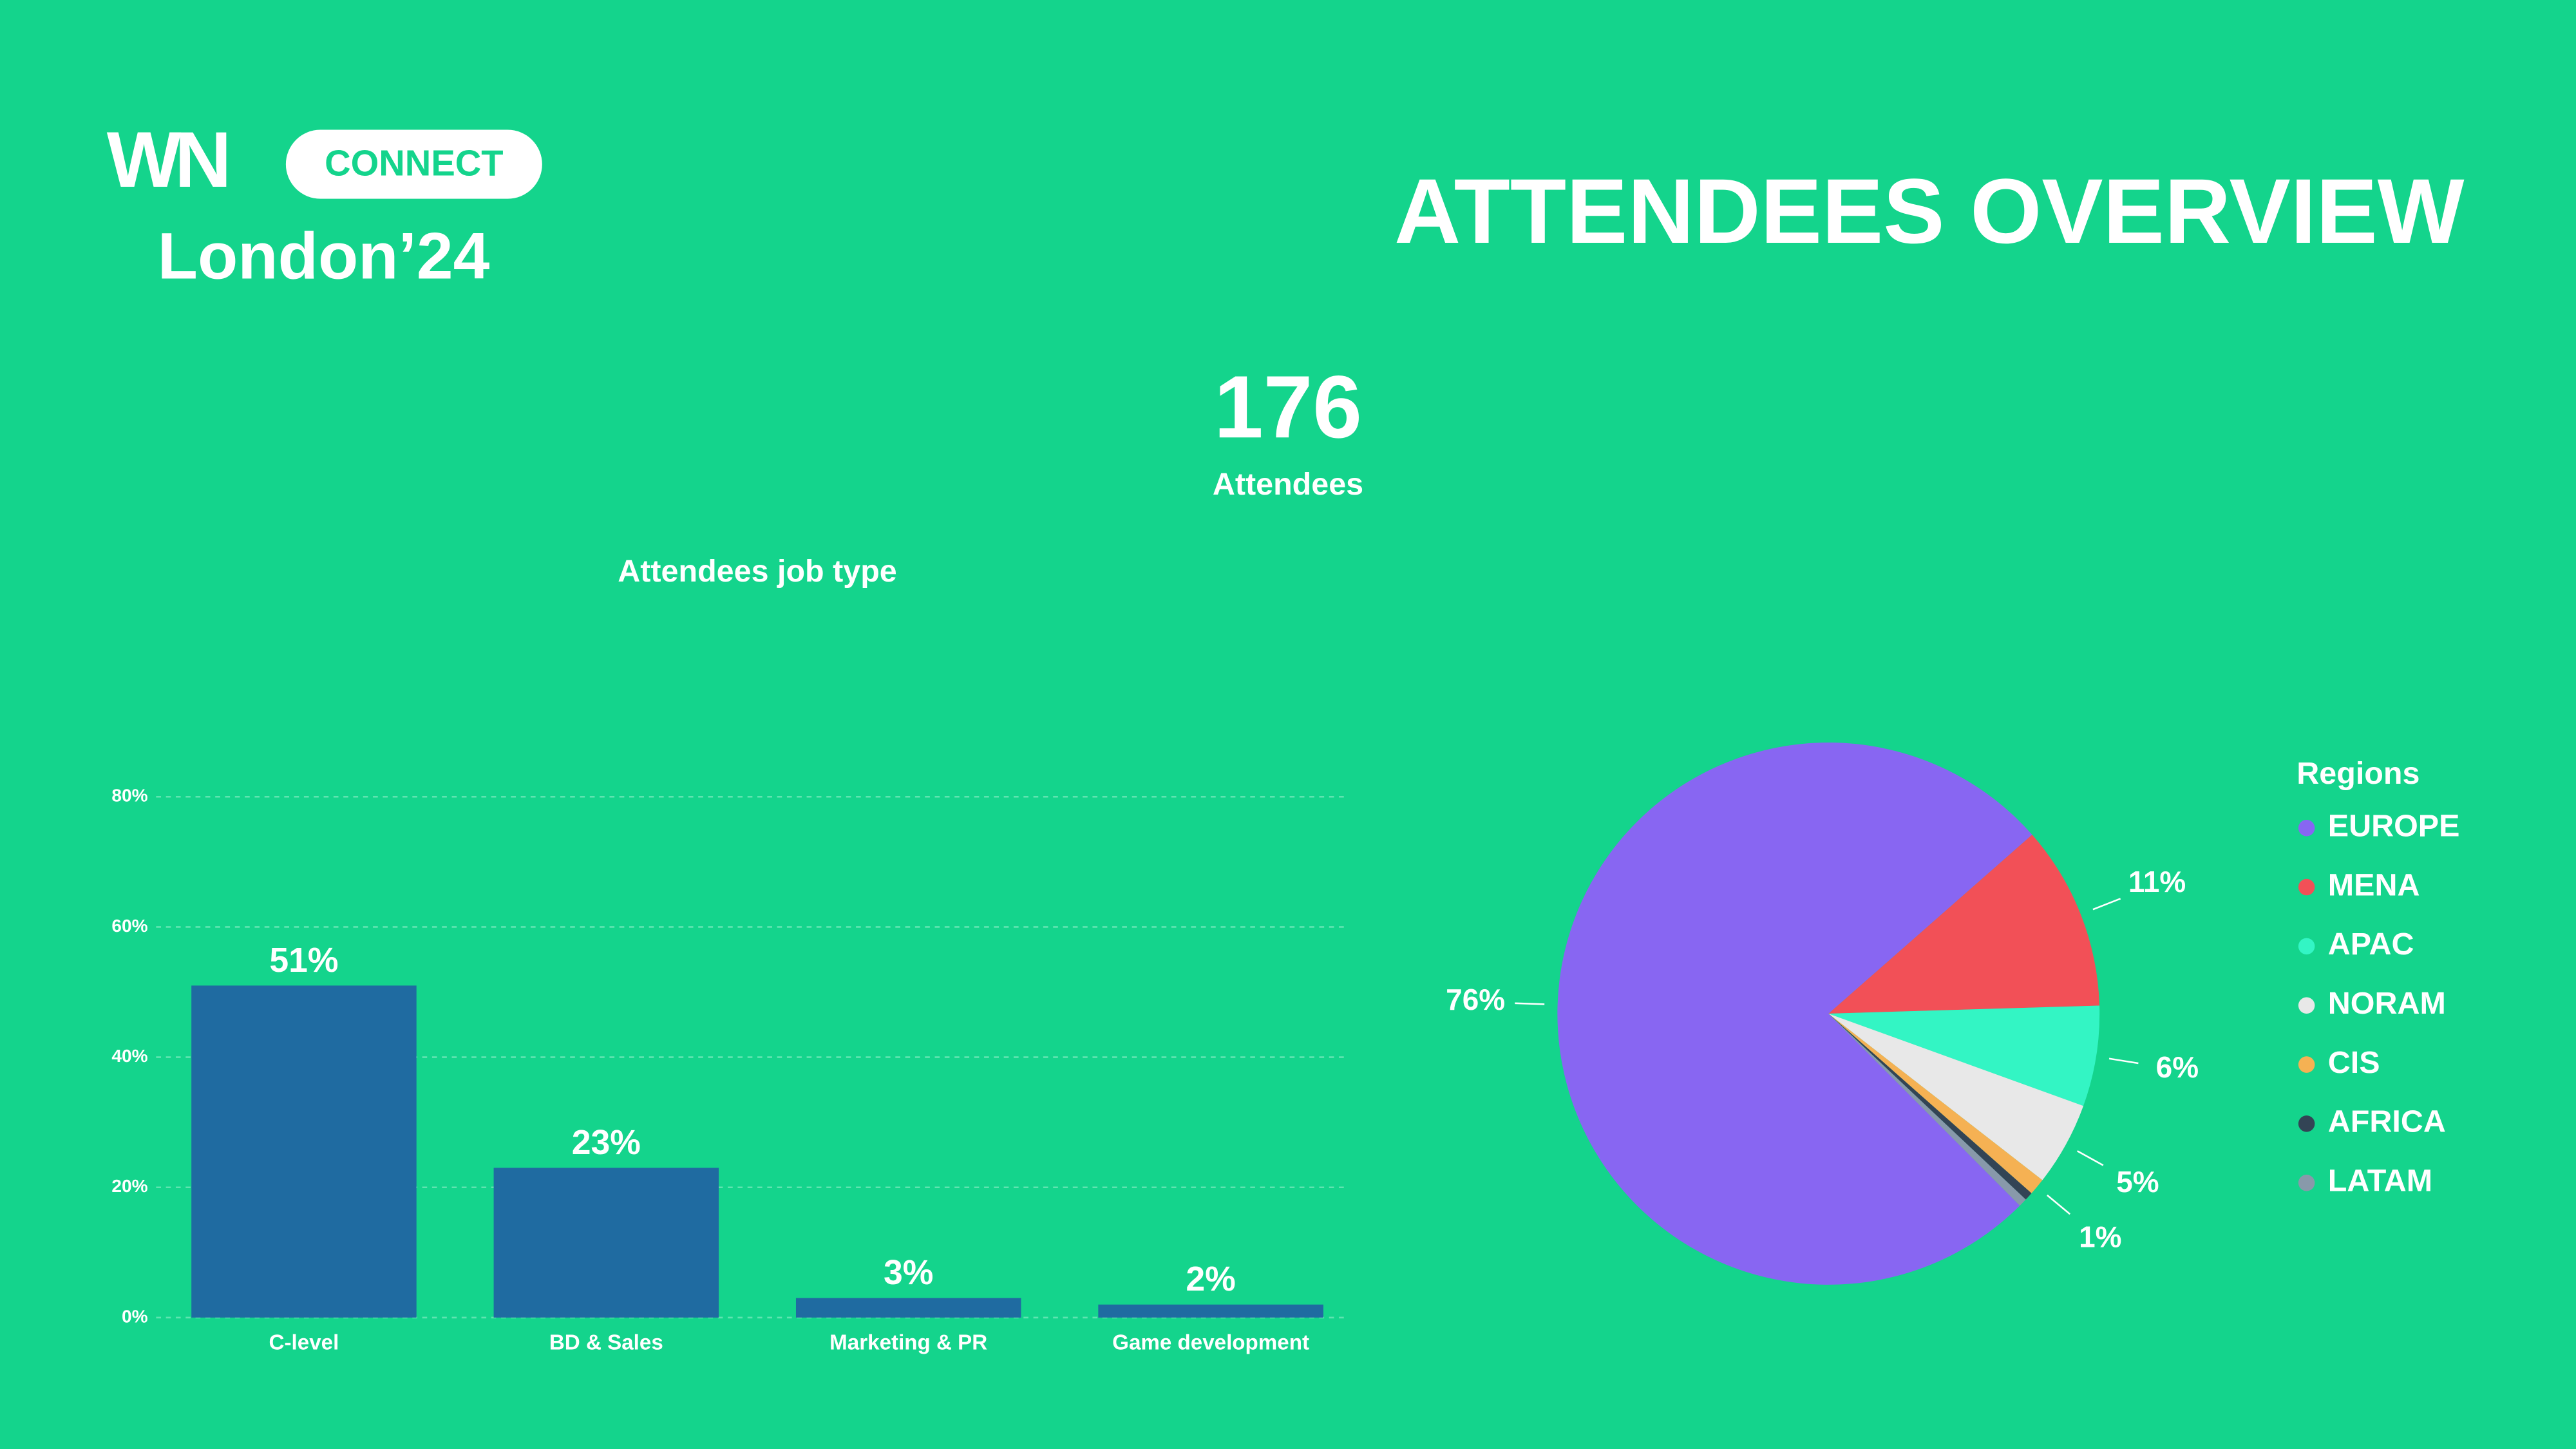 This screenshot has width=2576, height=1449. I want to click on logo: WN, so click(167, 159).